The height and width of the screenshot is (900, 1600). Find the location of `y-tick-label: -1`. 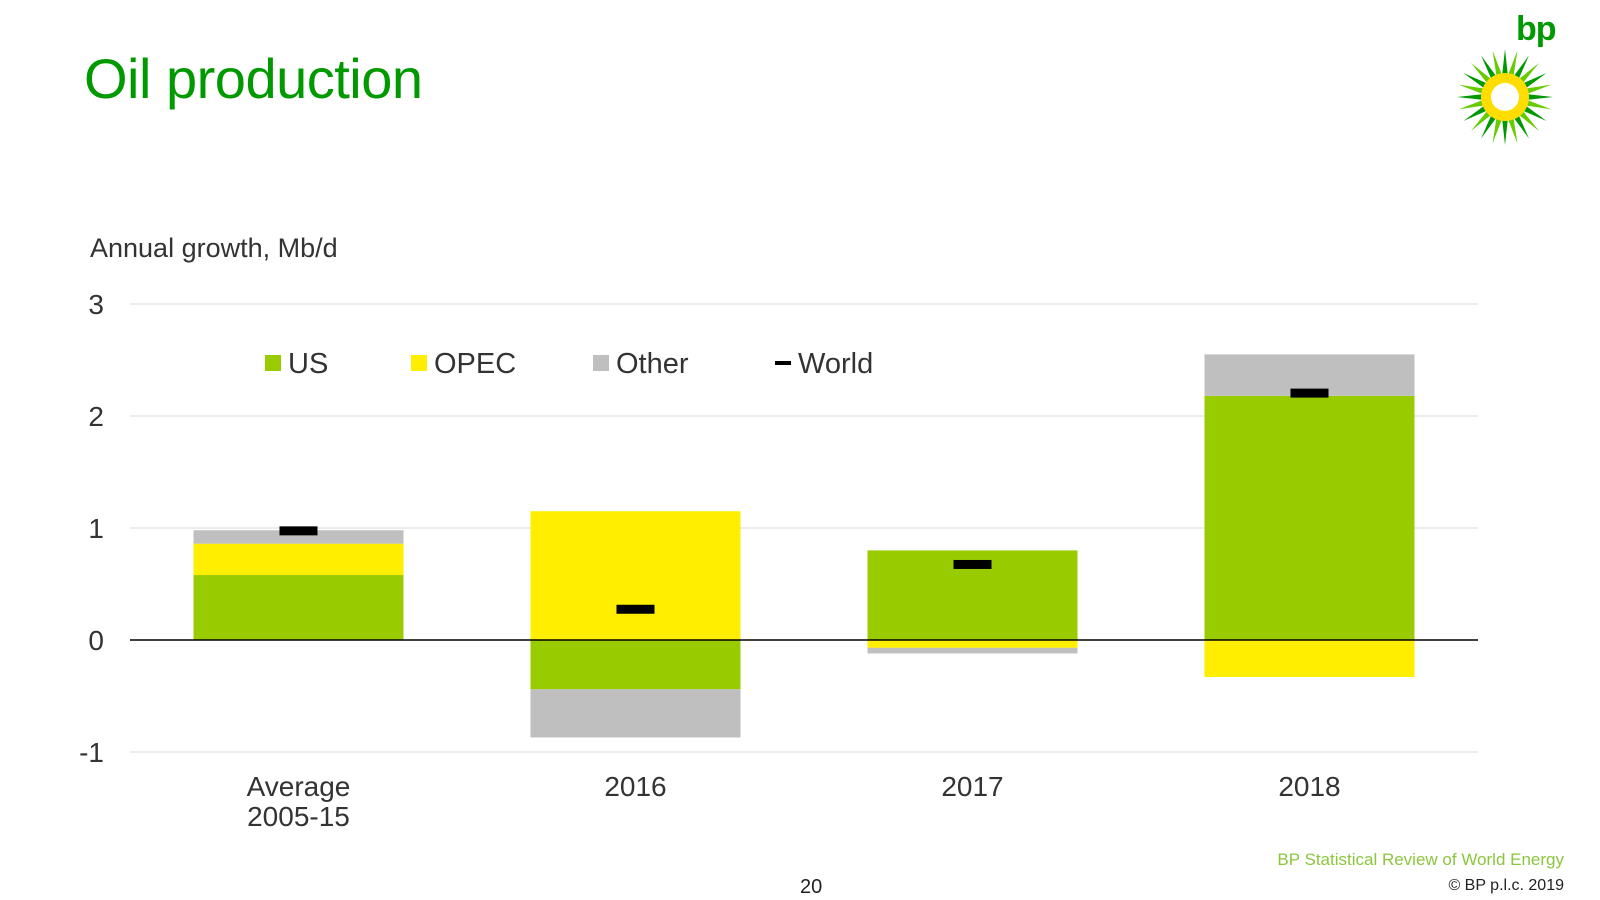

y-tick-label: -1 is located at coordinates (91, 752).